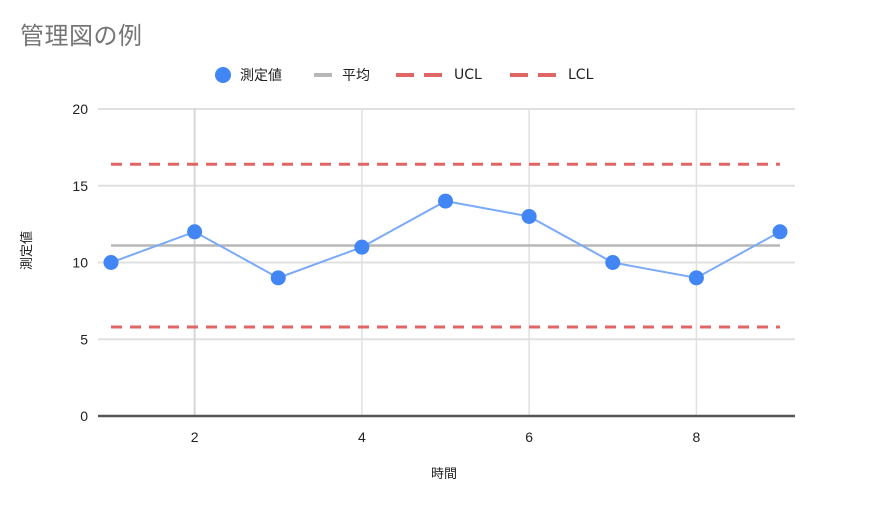 This screenshot has width=872, height=505. What do you see at coordinates (261, 76) in the screenshot?
I see `legend-label: 測定値` at bounding box center [261, 76].